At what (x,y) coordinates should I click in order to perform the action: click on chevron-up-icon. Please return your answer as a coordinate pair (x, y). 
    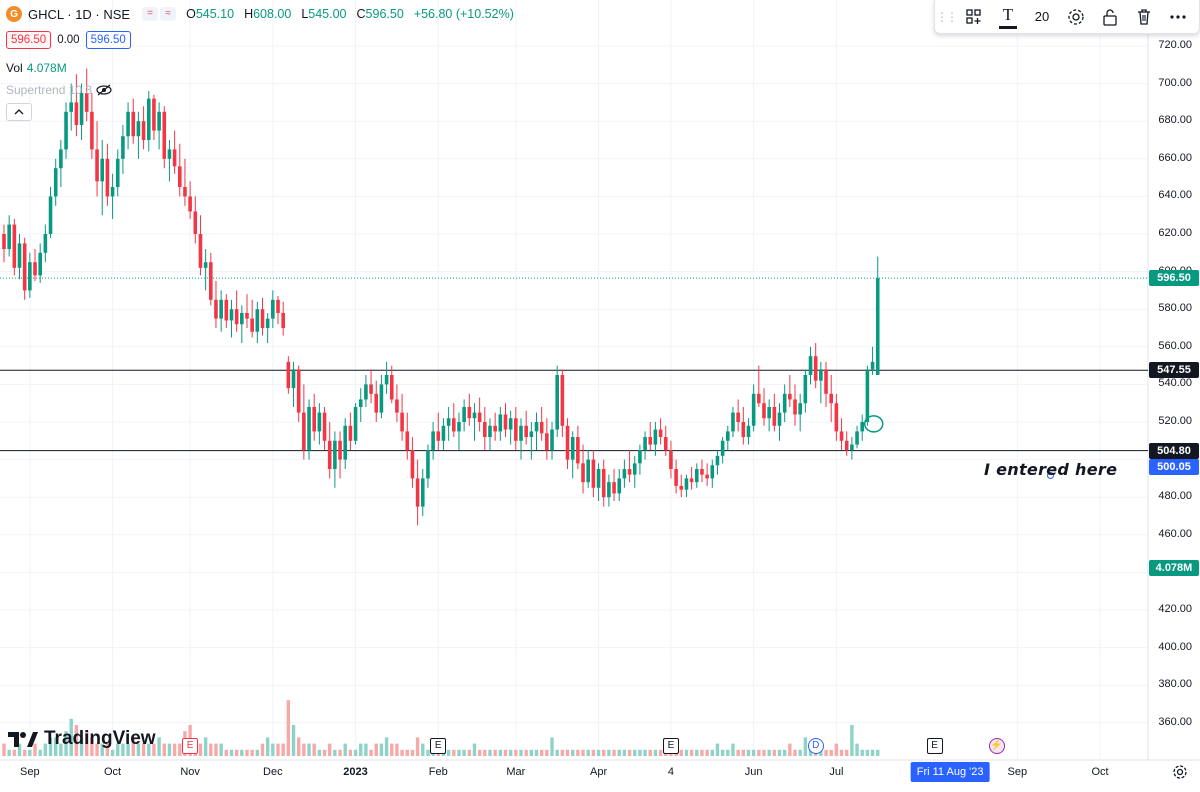
    Looking at the image, I should click on (19, 112).